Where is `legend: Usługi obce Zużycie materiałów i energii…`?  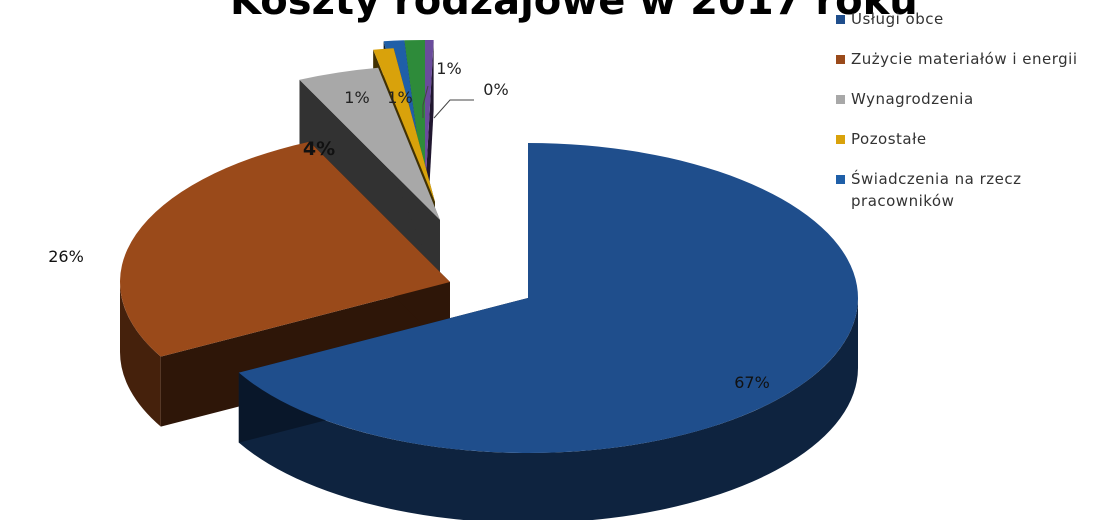 legend: Usługi obce Zużycie materiałów i energii… is located at coordinates (971, 119).